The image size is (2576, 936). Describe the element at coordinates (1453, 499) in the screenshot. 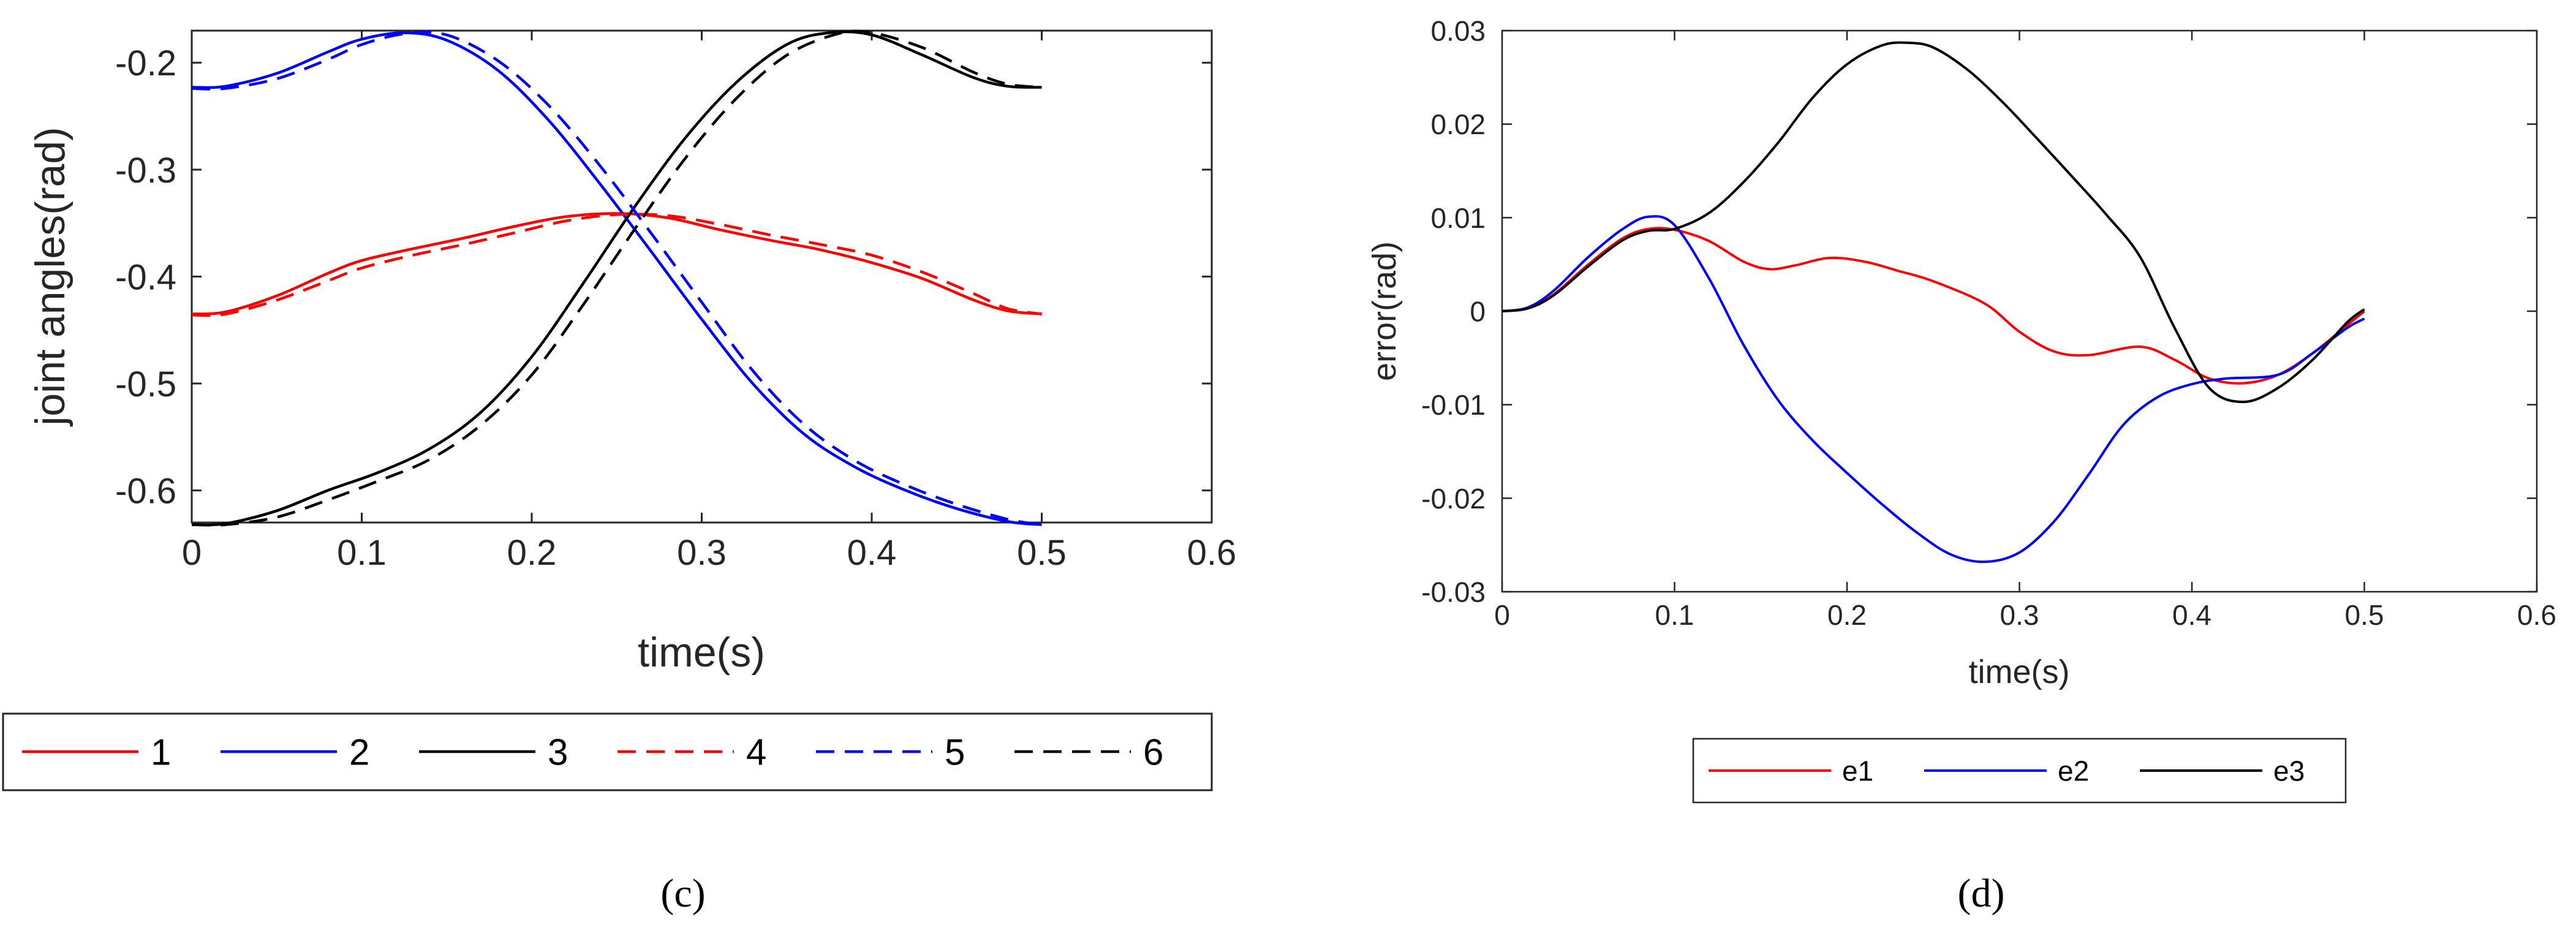

I see `y-tick-label: -0.02` at that location.